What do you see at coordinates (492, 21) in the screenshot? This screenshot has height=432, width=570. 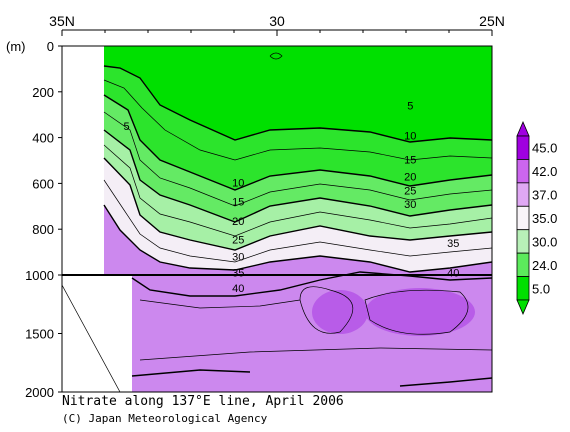 I see `x-tick-label: 25N` at bounding box center [492, 21].